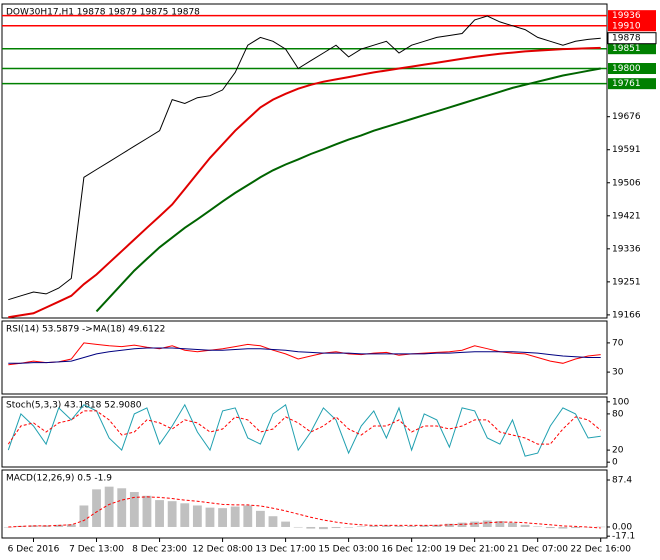  What do you see at coordinates (600, 550) in the screenshot?
I see `x-tick-label: 22 Dec 16:00` at bounding box center [600, 550].